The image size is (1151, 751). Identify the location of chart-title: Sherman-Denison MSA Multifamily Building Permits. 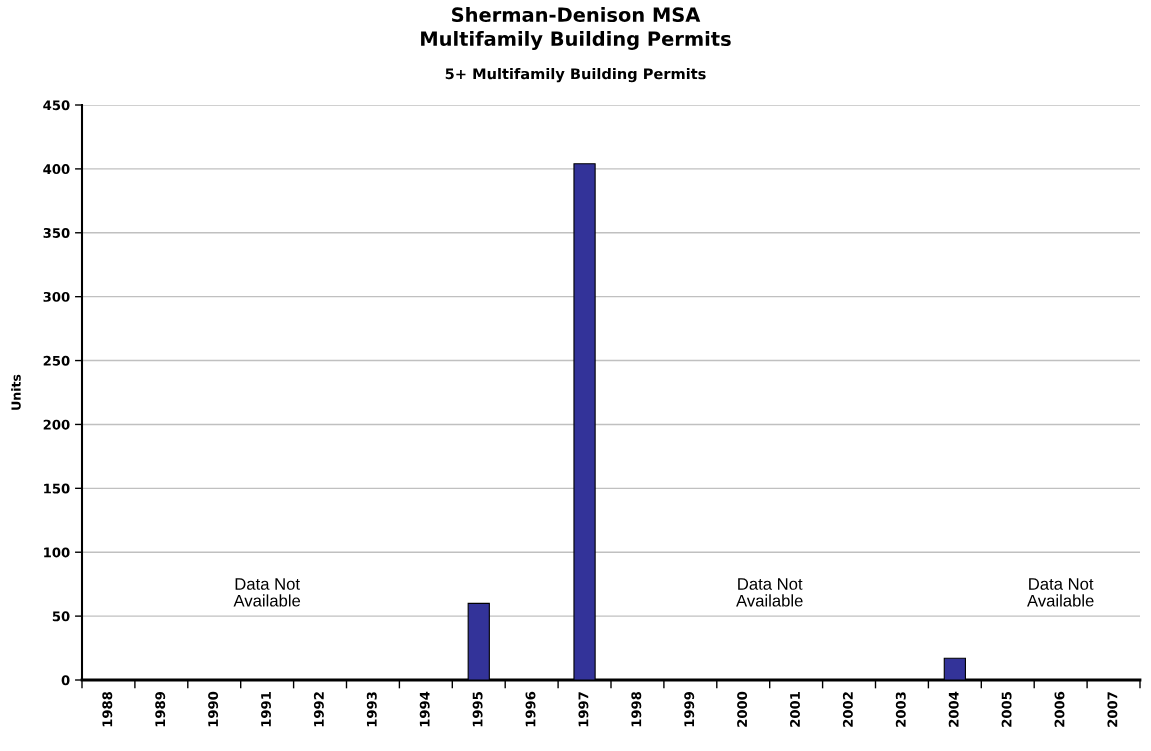
(576, 28).